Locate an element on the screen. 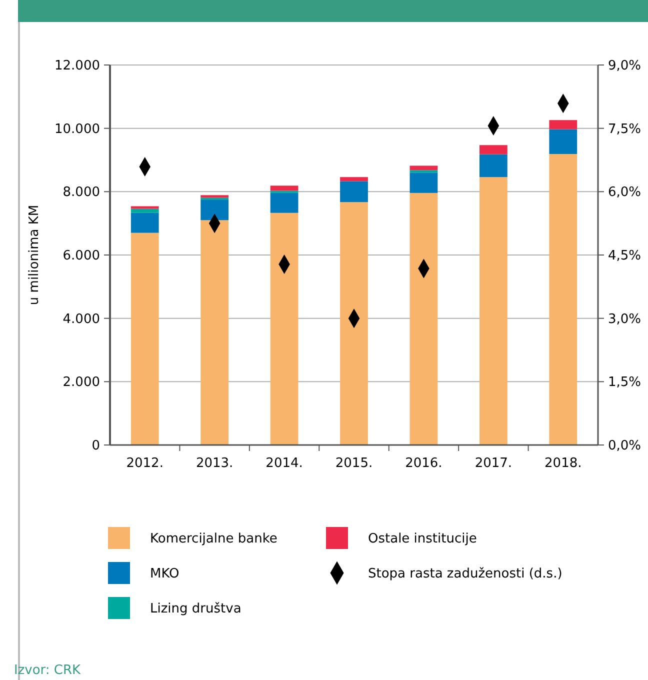  y-tick-label: 2.000 is located at coordinates (81, 382).